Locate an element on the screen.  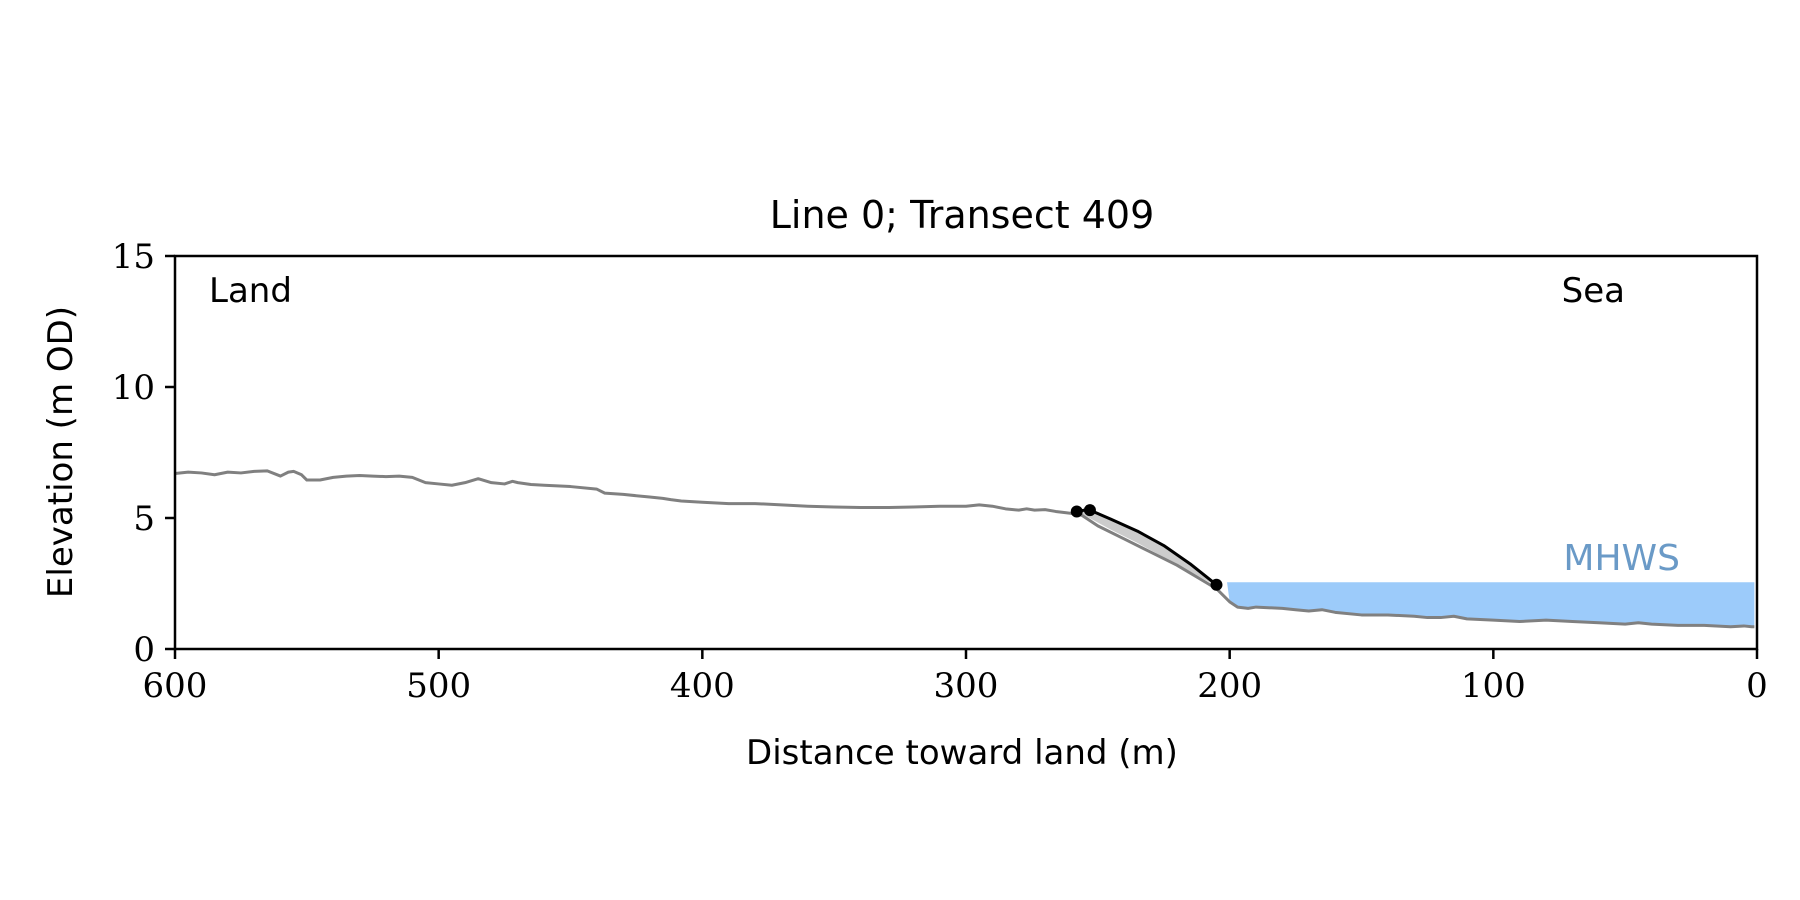
sea-label: Sea is located at coordinates (1593, 291).